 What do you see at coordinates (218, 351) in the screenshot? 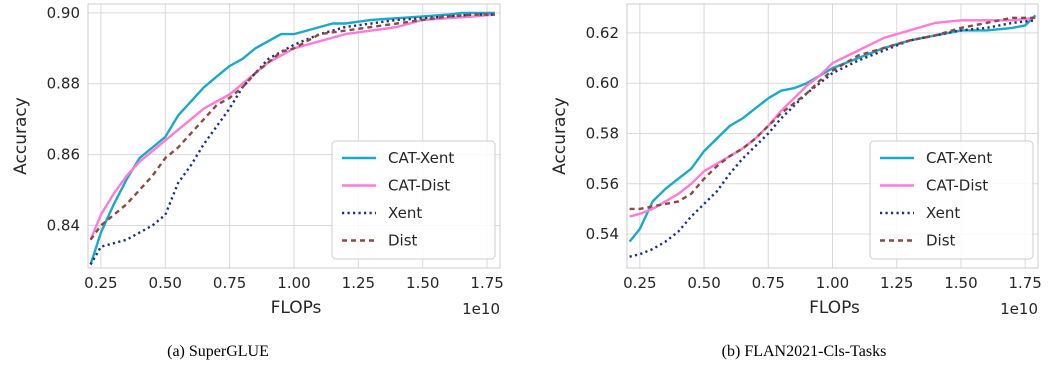
I see `caption-a: (a) SuperGLUE` at bounding box center [218, 351].